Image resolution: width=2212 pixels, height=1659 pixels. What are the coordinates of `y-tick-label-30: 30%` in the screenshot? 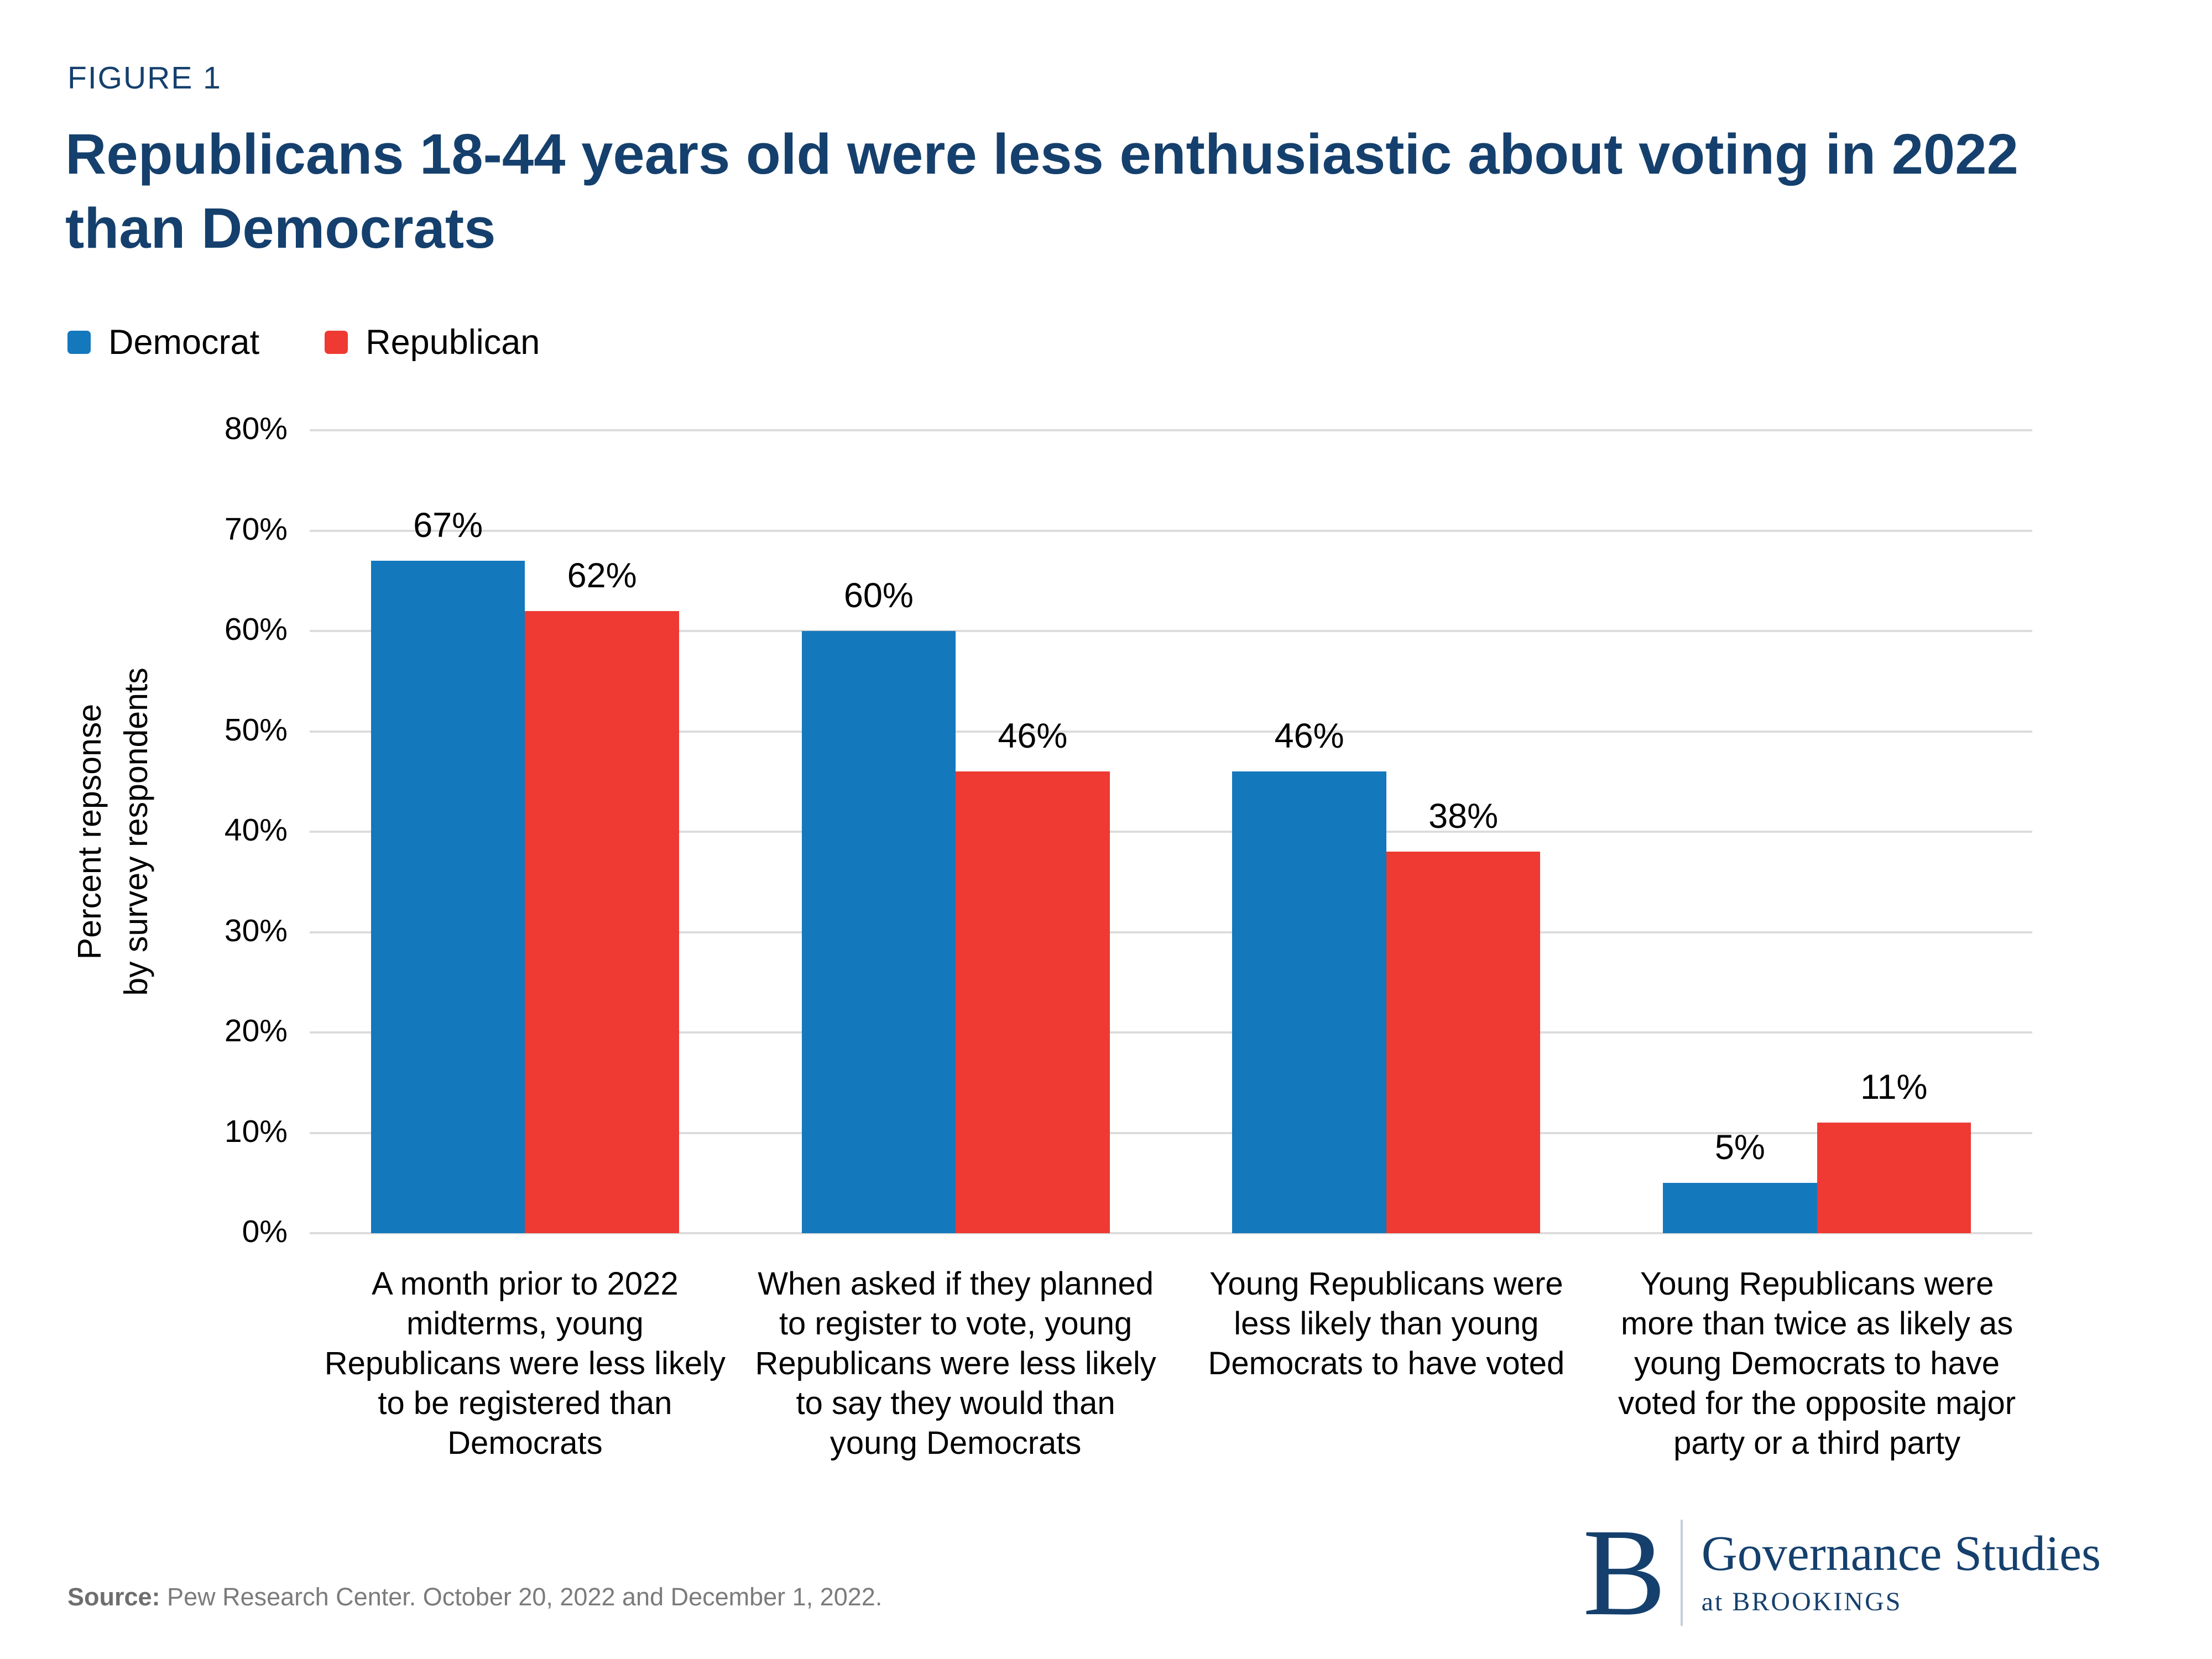 It's located at (256, 930).